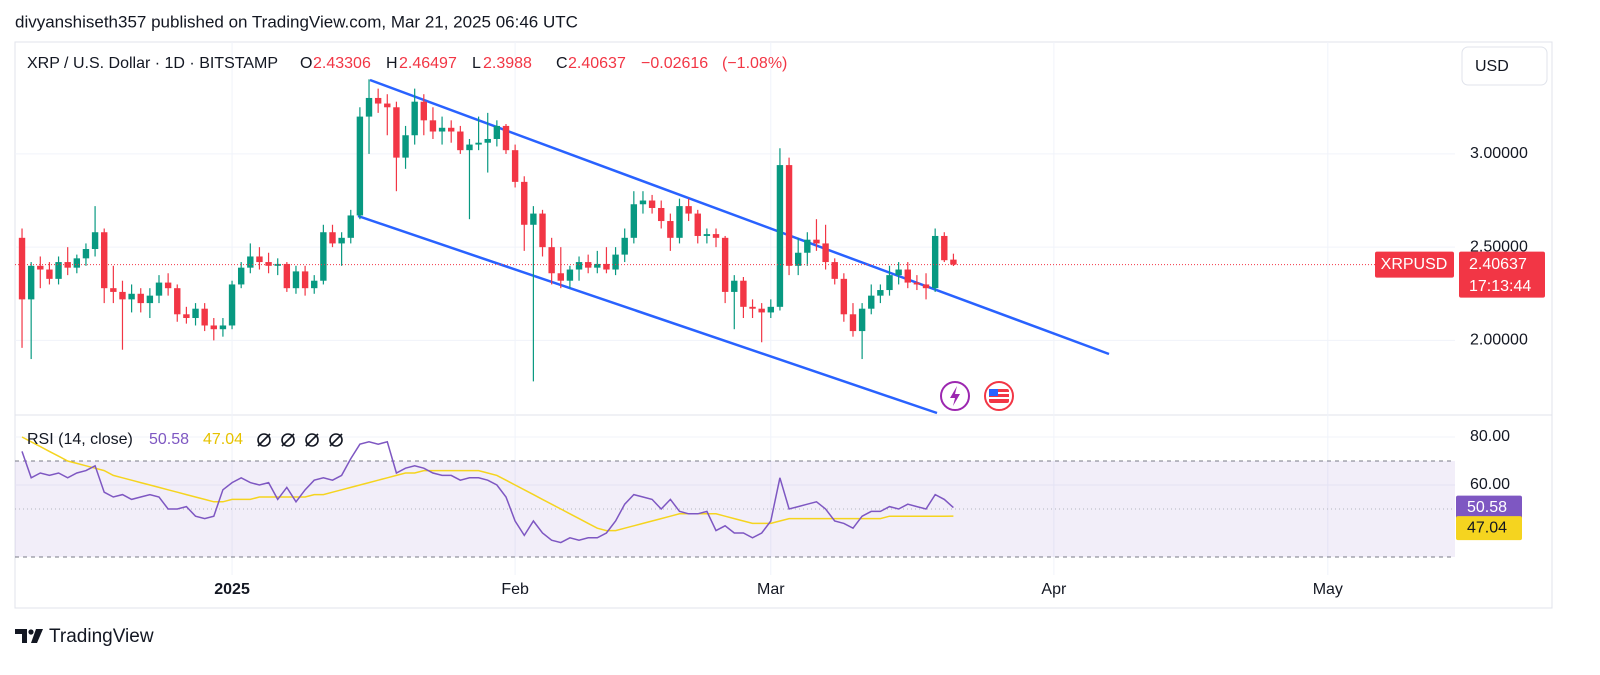 The height and width of the screenshot is (675, 1600). Describe the element at coordinates (232, 589) in the screenshot. I see `x-tick-label: 2025` at that location.